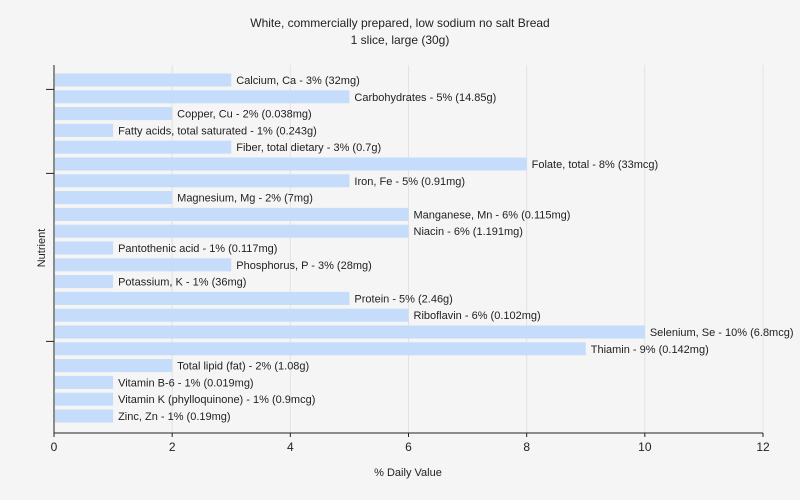 The image size is (800, 500). Describe the element at coordinates (595, 165) in the screenshot. I see `bar-label: Folate, total - 8% (33mcg)` at that location.